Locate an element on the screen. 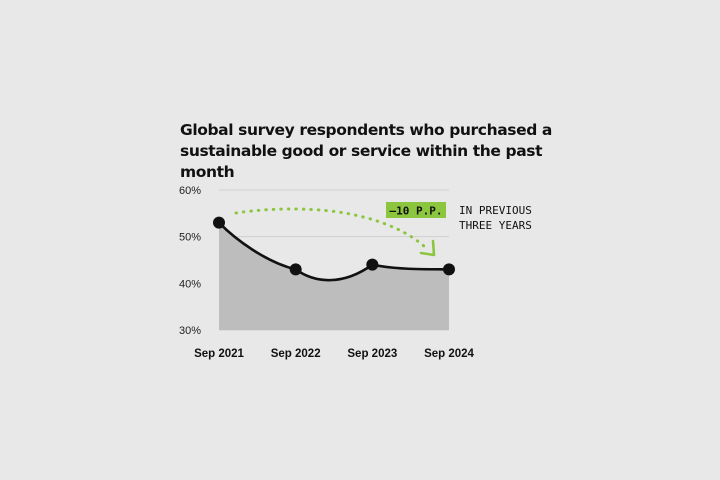 The width and height of the screenshot is (720, 480). y-axis: 30% 40% 50% 60% is located at coordinates (190, 261).